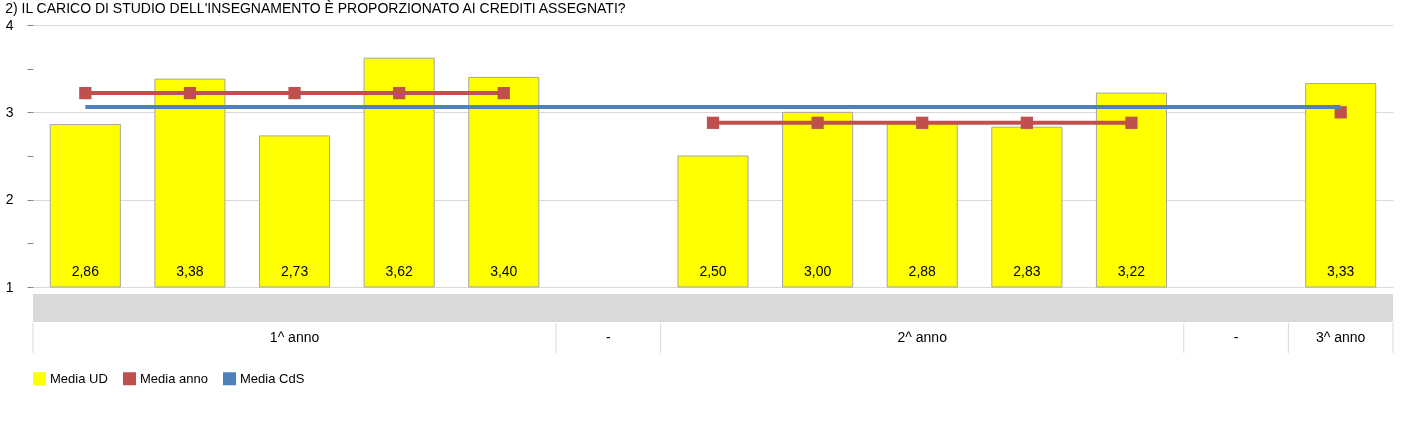 Image resolution: width=1410 pixels, height=426 pixels. I want to click on text: 1^ anno, so click(294, 337).